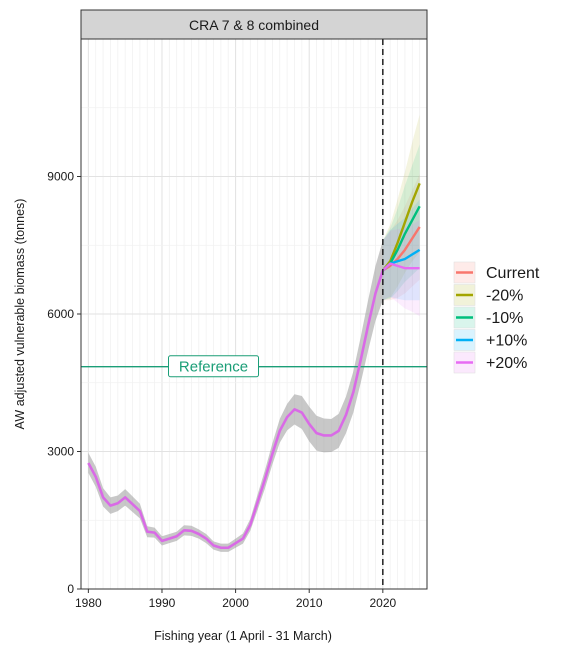  What do you see at coordinates (20, 314) in the screenshot?
I see `y-axis-title: AW adjusted vulnerable biomass (tonnes)` at bounding box center [20, 314].